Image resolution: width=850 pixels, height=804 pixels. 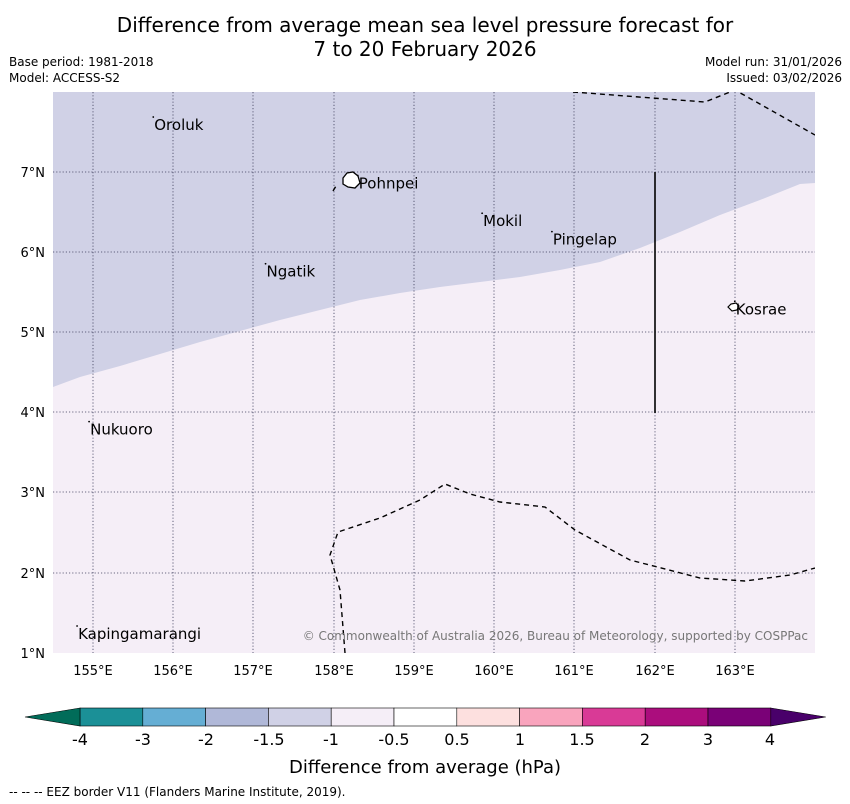 I want to click on place-marker-pingelap, so click(x=552, y=231).